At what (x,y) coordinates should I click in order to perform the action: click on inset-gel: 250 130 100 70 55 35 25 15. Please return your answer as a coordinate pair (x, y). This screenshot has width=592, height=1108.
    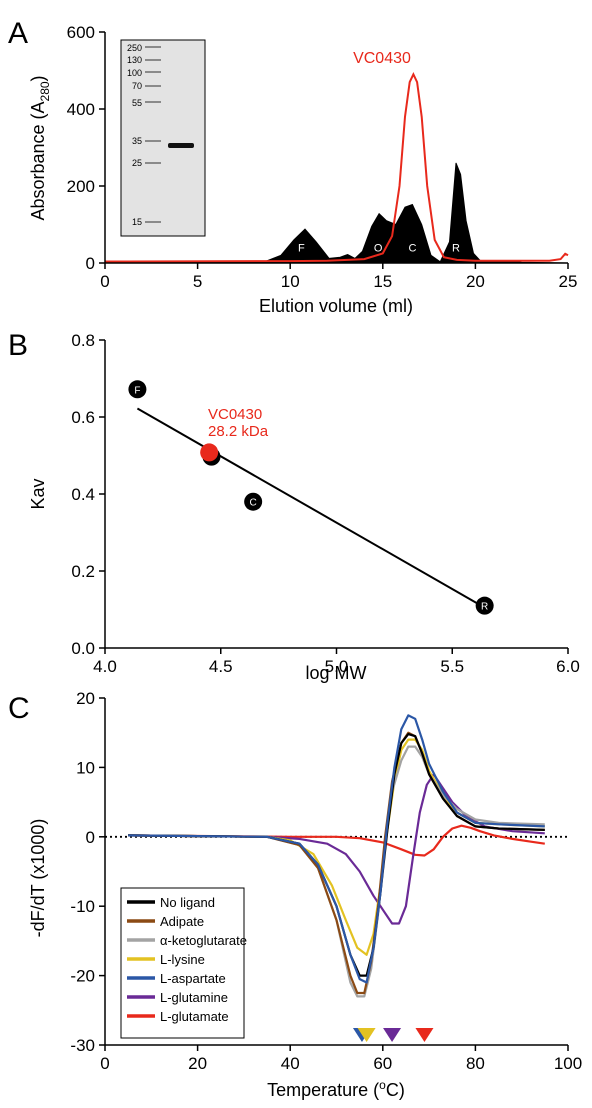
    Looking at the image, I should click on (163, 138).